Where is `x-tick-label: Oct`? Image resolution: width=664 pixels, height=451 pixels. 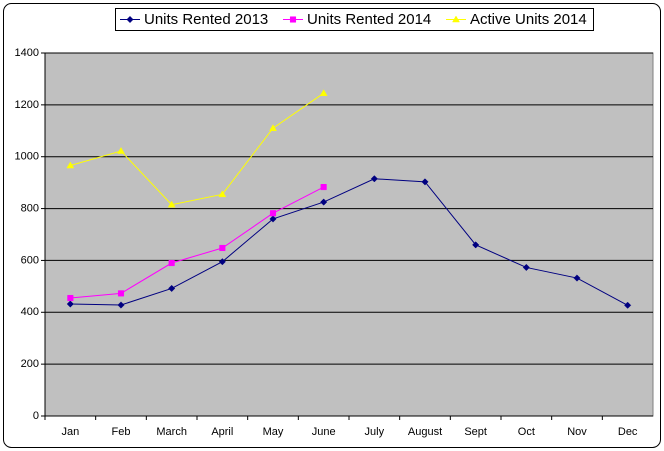
x-tick-label: Oct is located at coordinates (526, 432).